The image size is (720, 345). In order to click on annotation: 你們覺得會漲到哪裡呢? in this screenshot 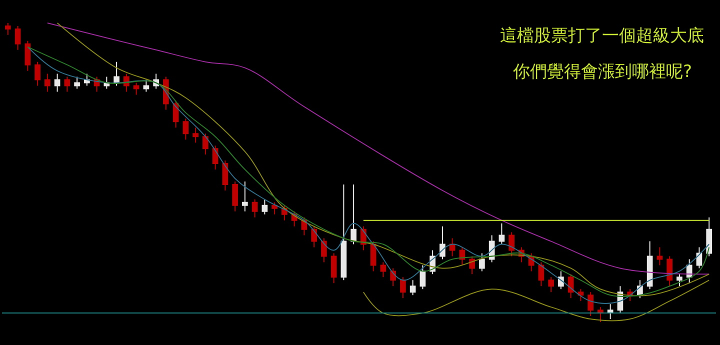, I will do `click(602, 72)`.